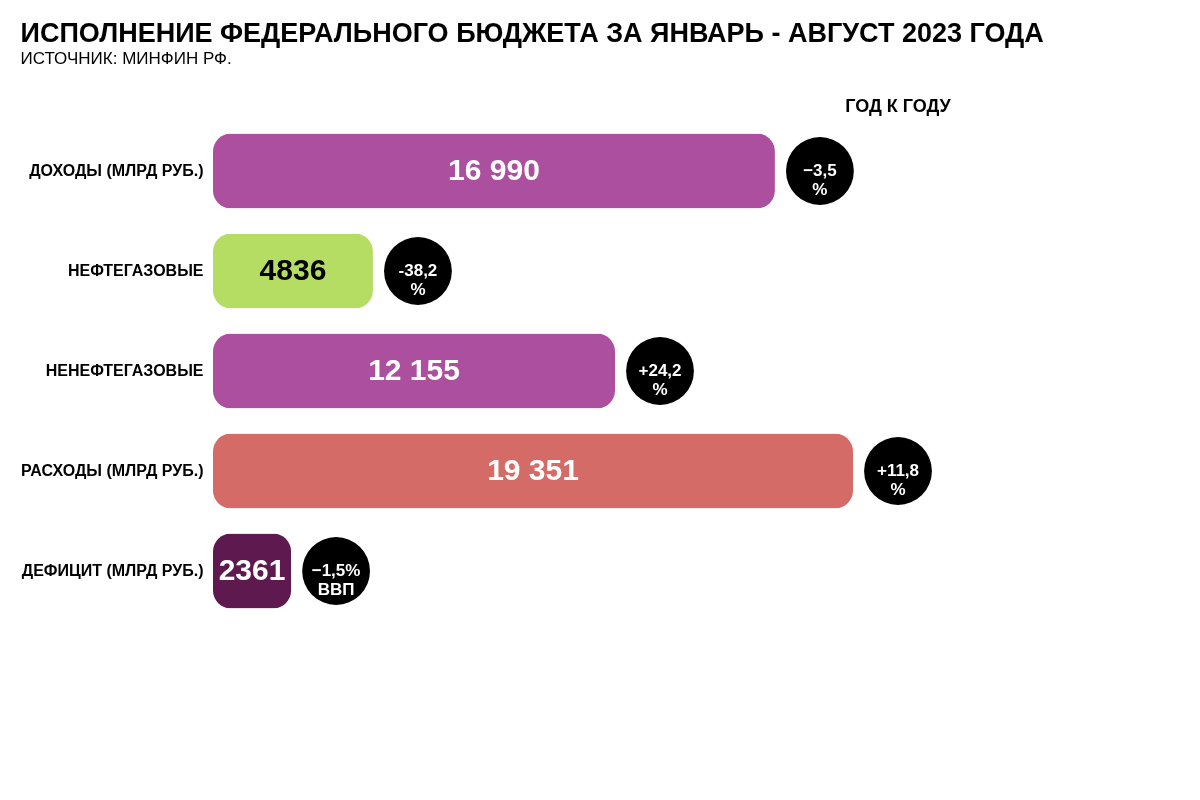  What do you see at coordinates (112, 570) in the screenshot?
I see `y-tick-label: ДЕФИЦИТ (МЛРД РУБ.)` at bounding box center [112, 570].